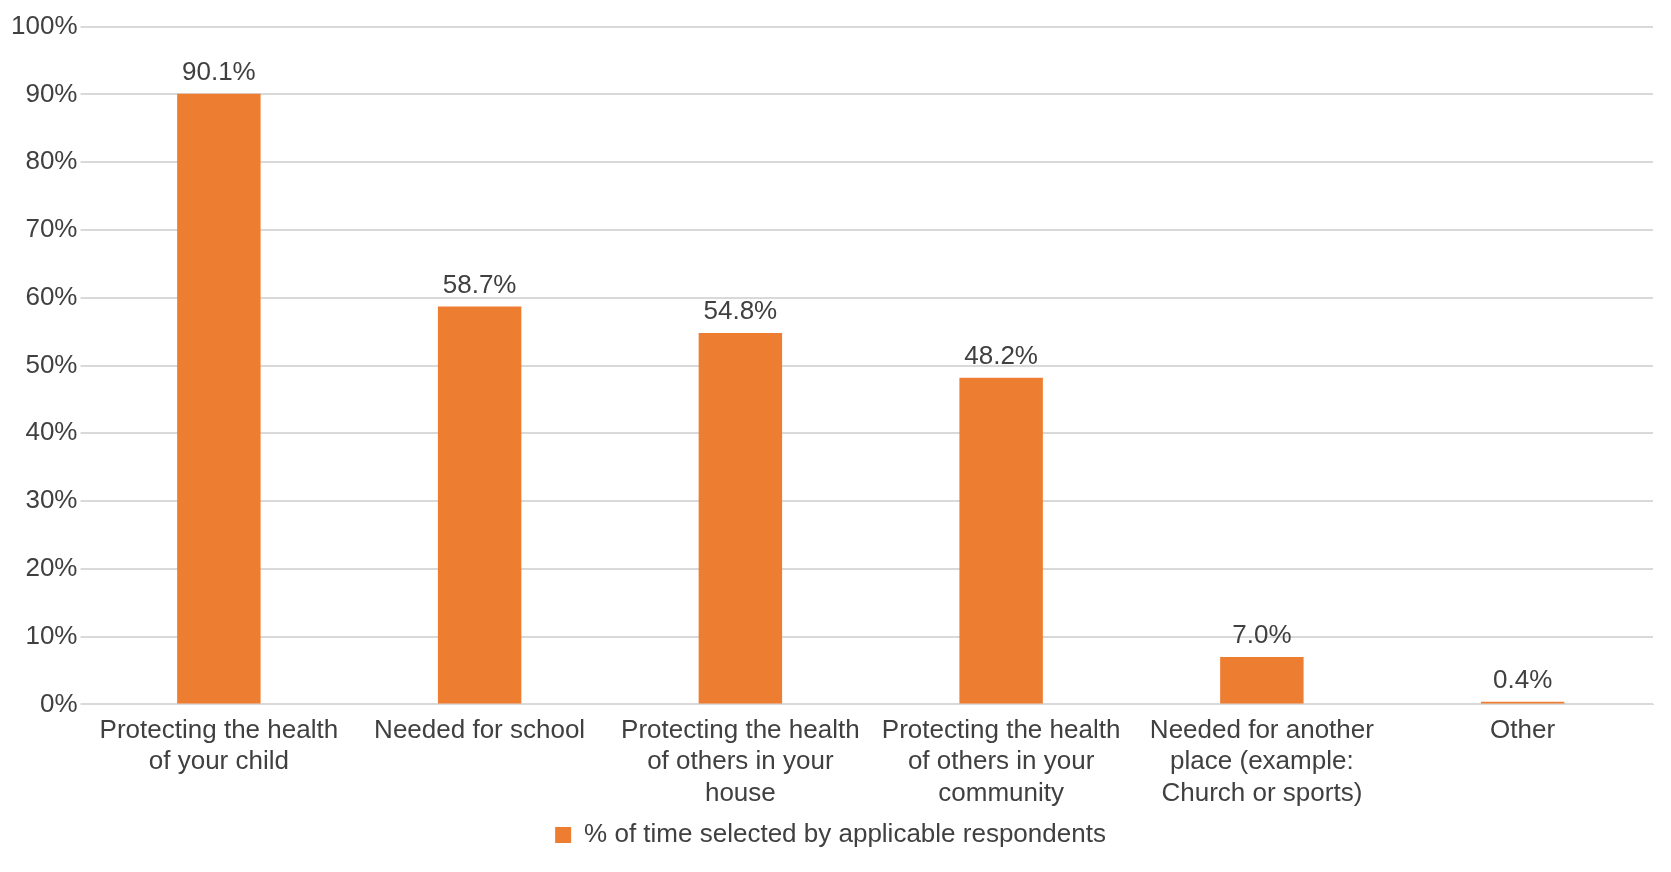 This screenshot has height=872, width=1671. Describe the element at coordinates (51, 431) in the screenshot. I see `y-tick-label: 40%` at that location.